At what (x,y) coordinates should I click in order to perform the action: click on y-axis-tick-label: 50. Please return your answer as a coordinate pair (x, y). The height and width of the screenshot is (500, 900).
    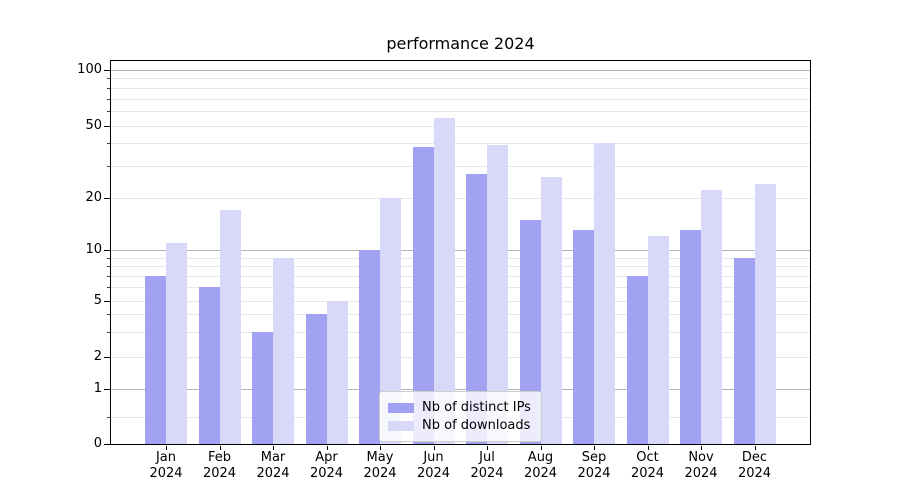
    Looking at the image, I should click on (93, 125).